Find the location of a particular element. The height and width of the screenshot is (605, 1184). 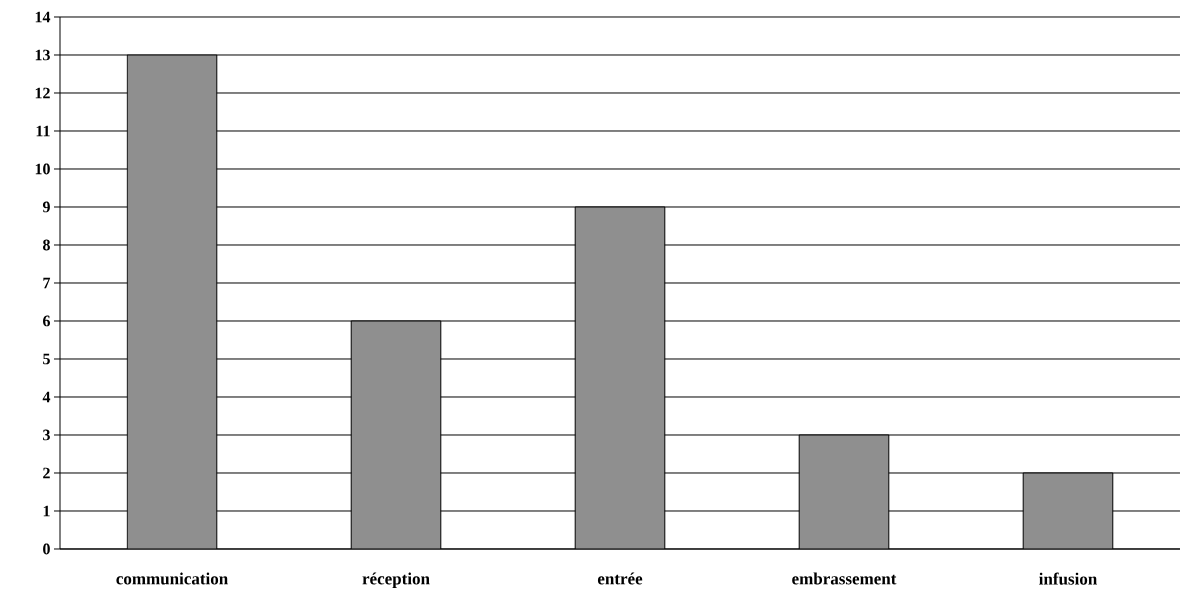

x-tick-label: embrassement is located at coordinates (844, 578).